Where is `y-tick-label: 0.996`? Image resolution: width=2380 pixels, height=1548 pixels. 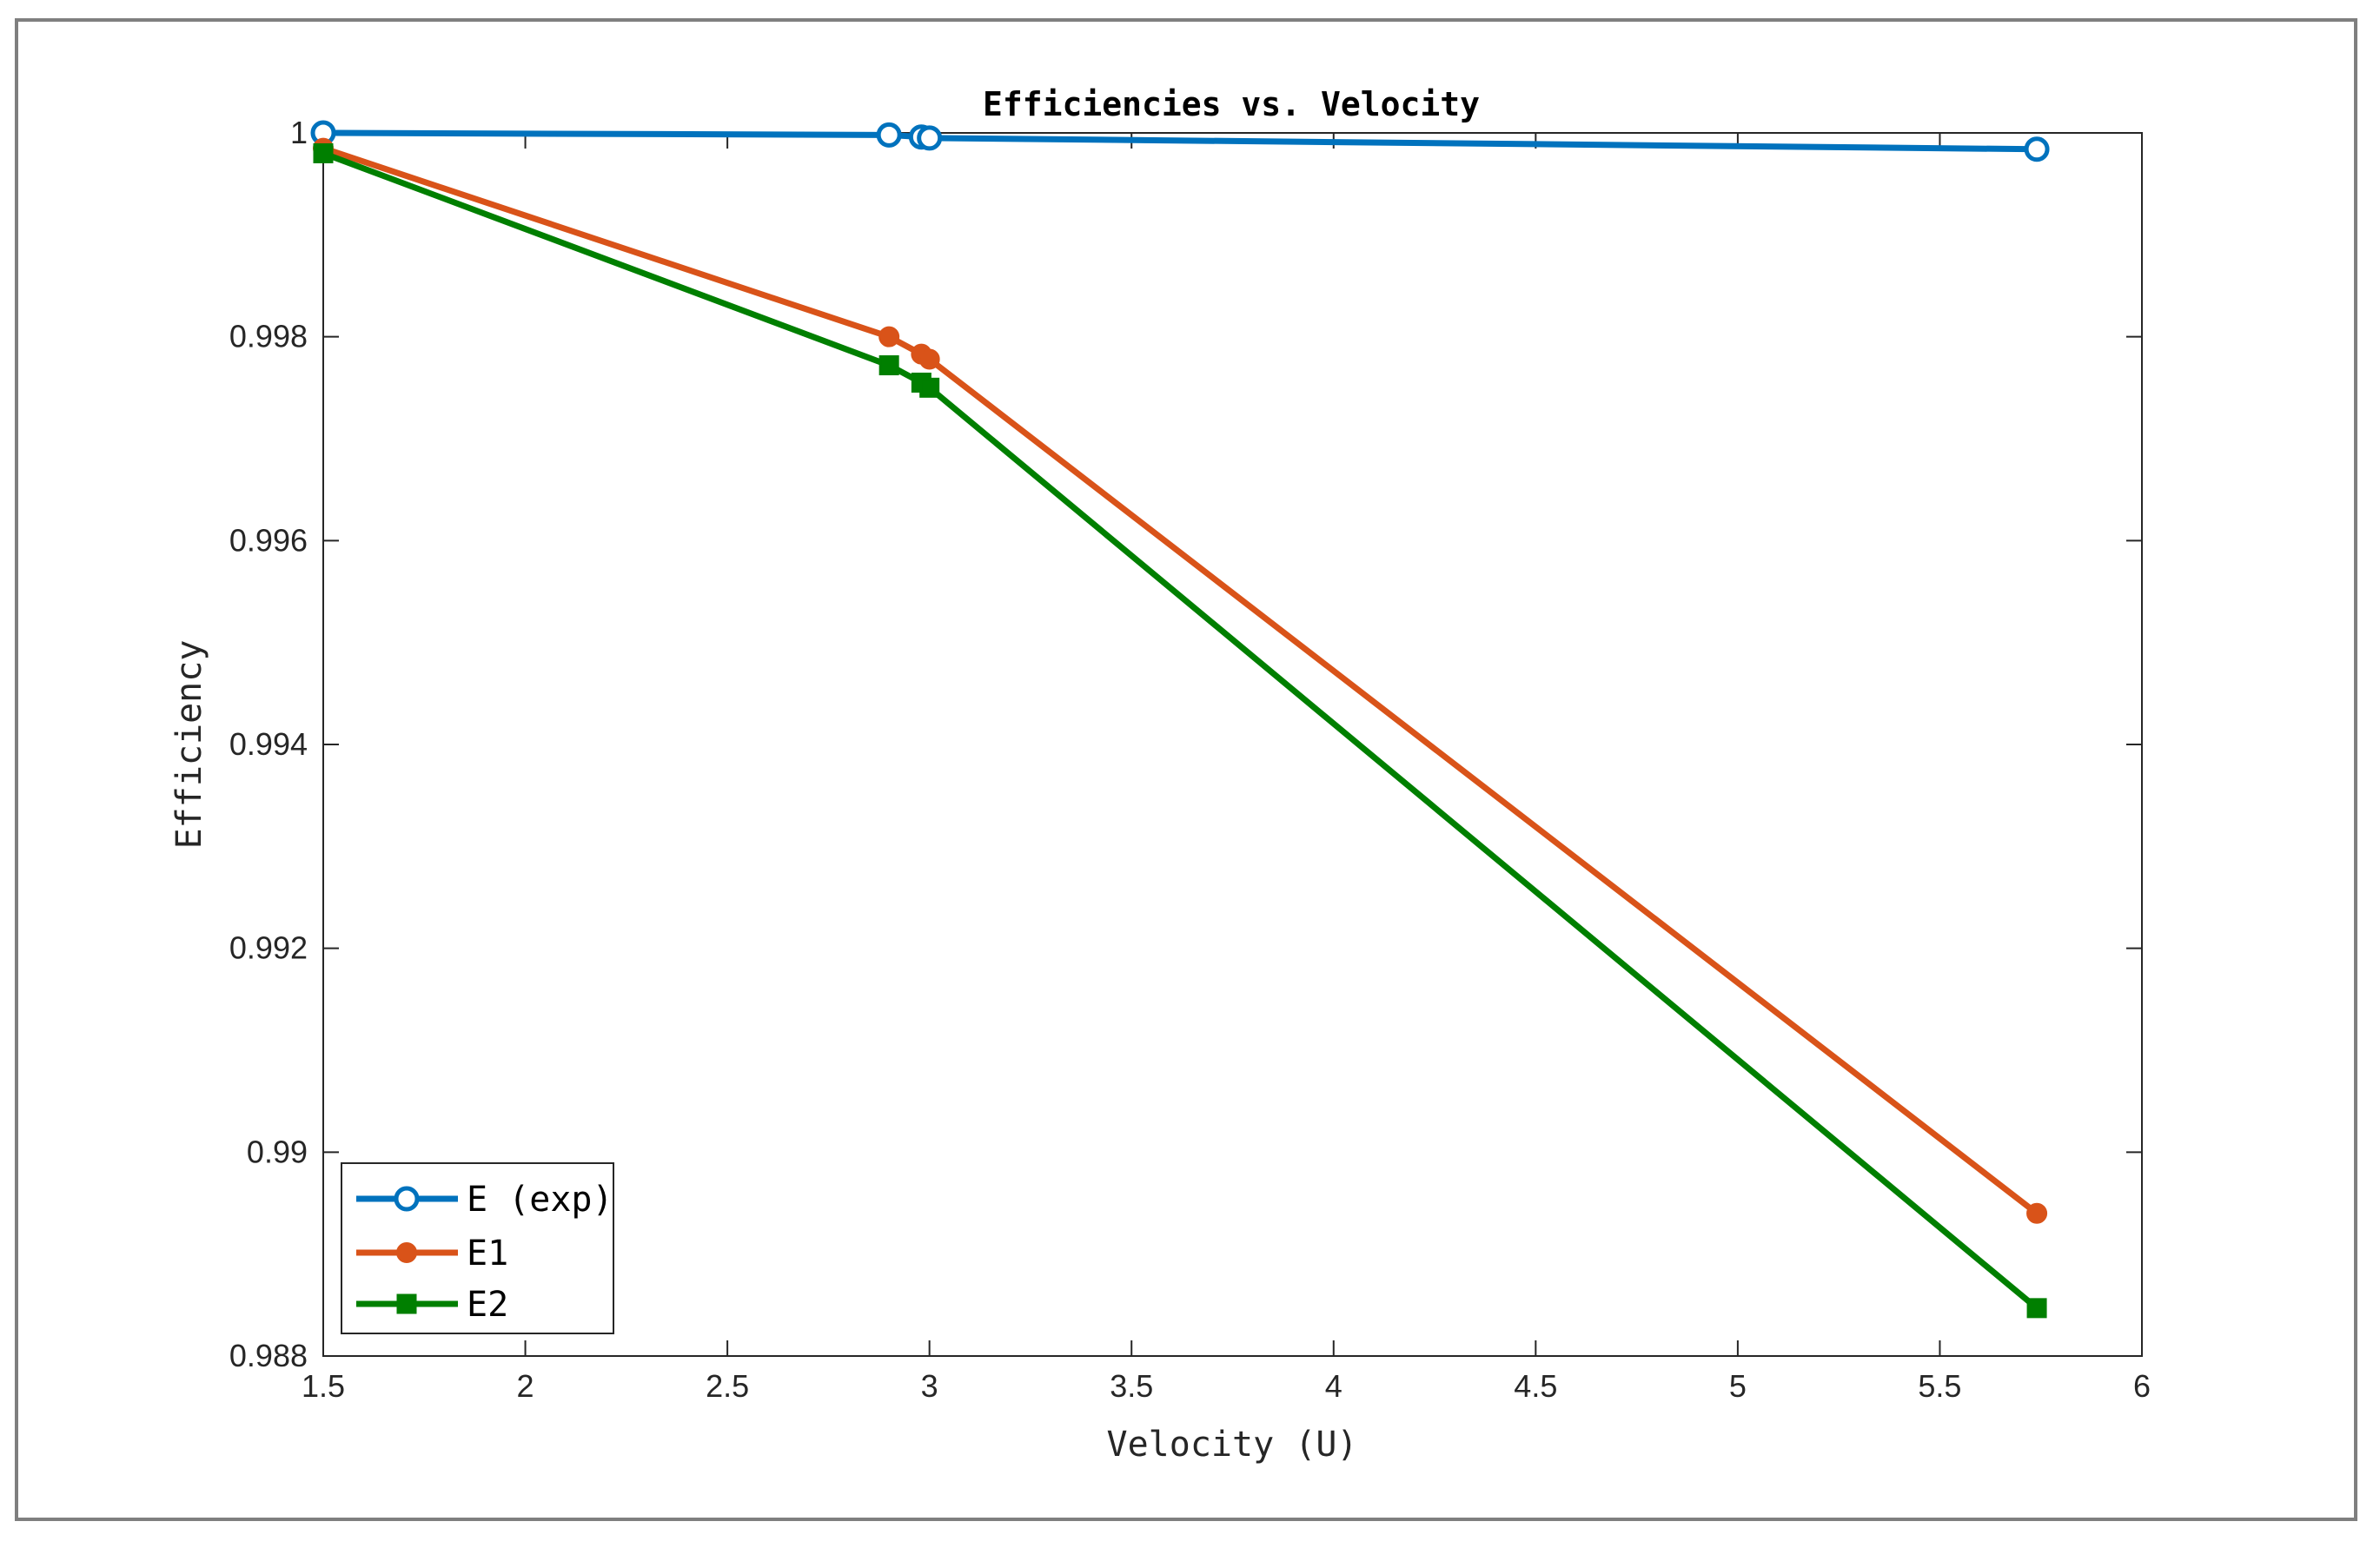 y-tick-label: 0.996 is located at coordinates (268, 540).